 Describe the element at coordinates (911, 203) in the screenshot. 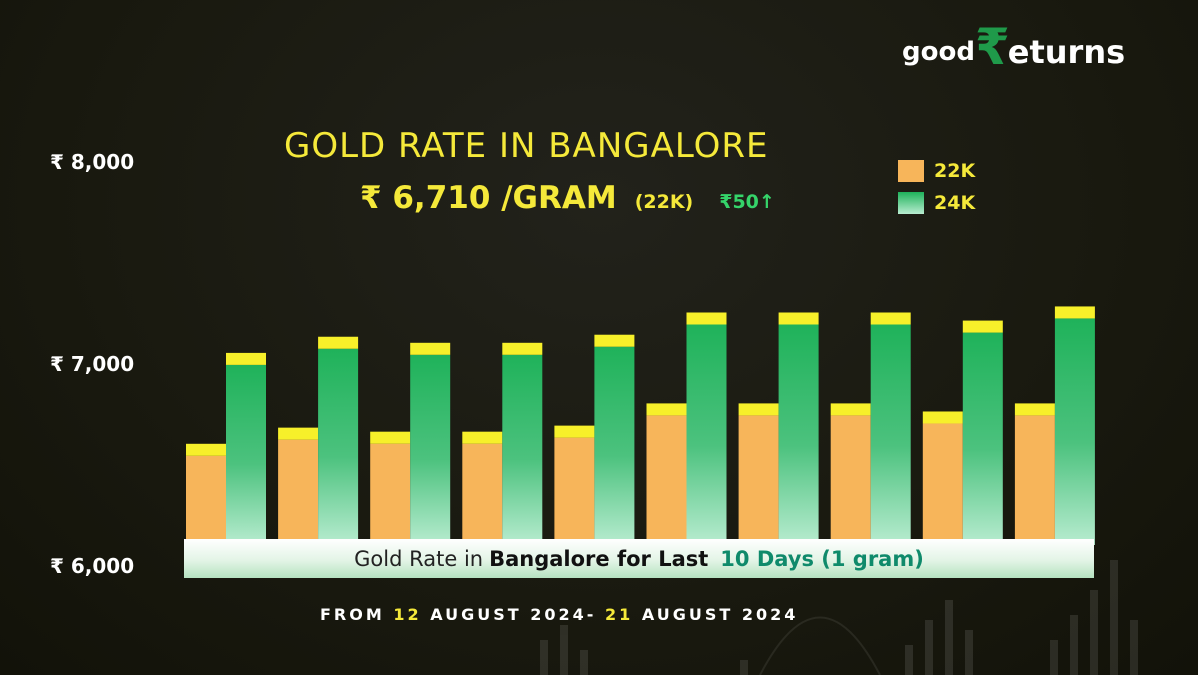

I see `legend-swatch-24k` at that location.